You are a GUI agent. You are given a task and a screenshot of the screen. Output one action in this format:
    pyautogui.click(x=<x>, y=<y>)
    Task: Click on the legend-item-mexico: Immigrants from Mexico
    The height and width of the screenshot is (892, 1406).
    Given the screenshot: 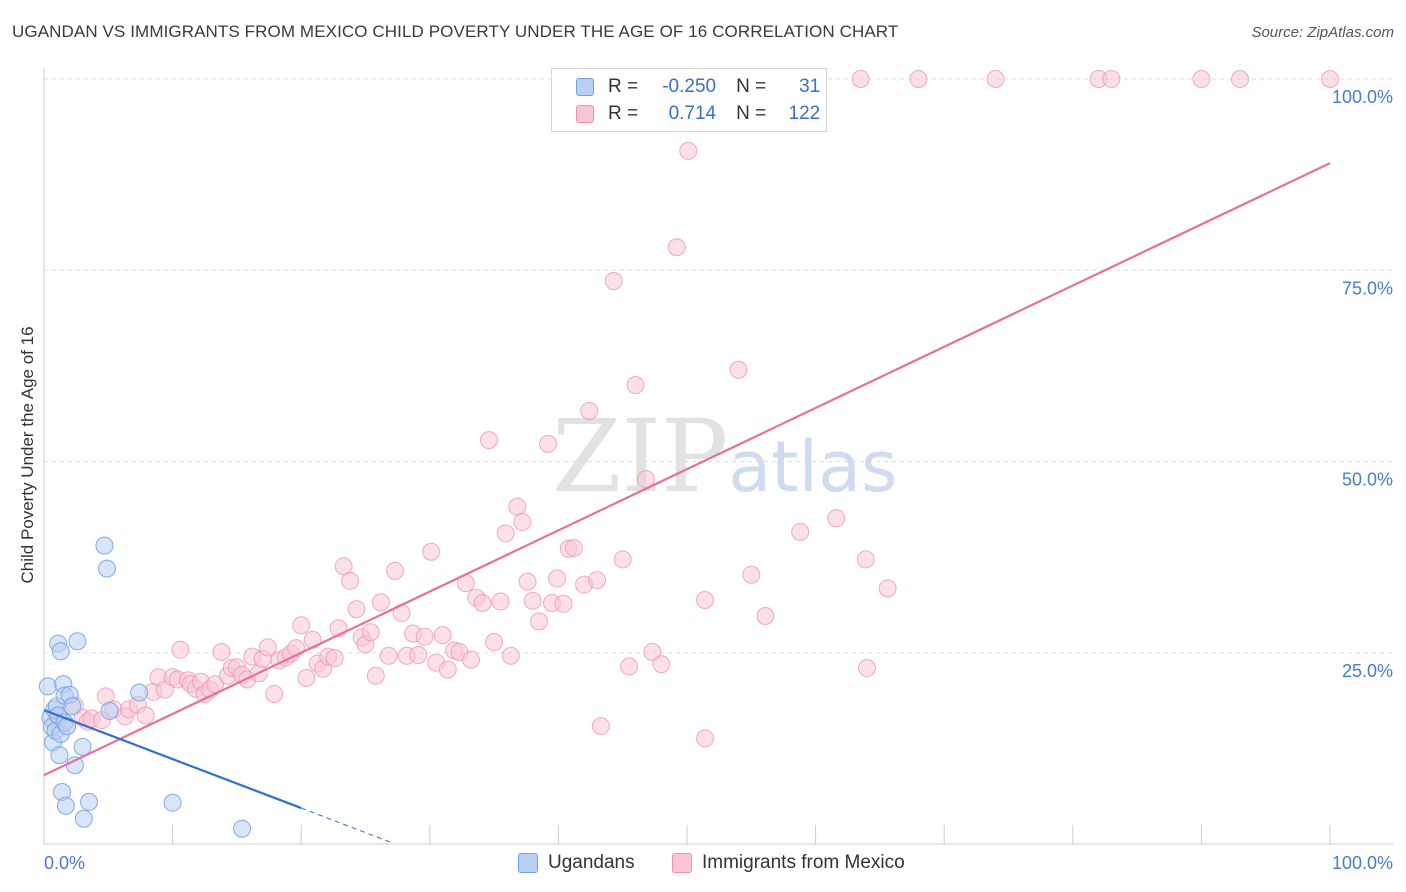 What is the action you would take?
    pyautogui.click(x=788, y=863)
    